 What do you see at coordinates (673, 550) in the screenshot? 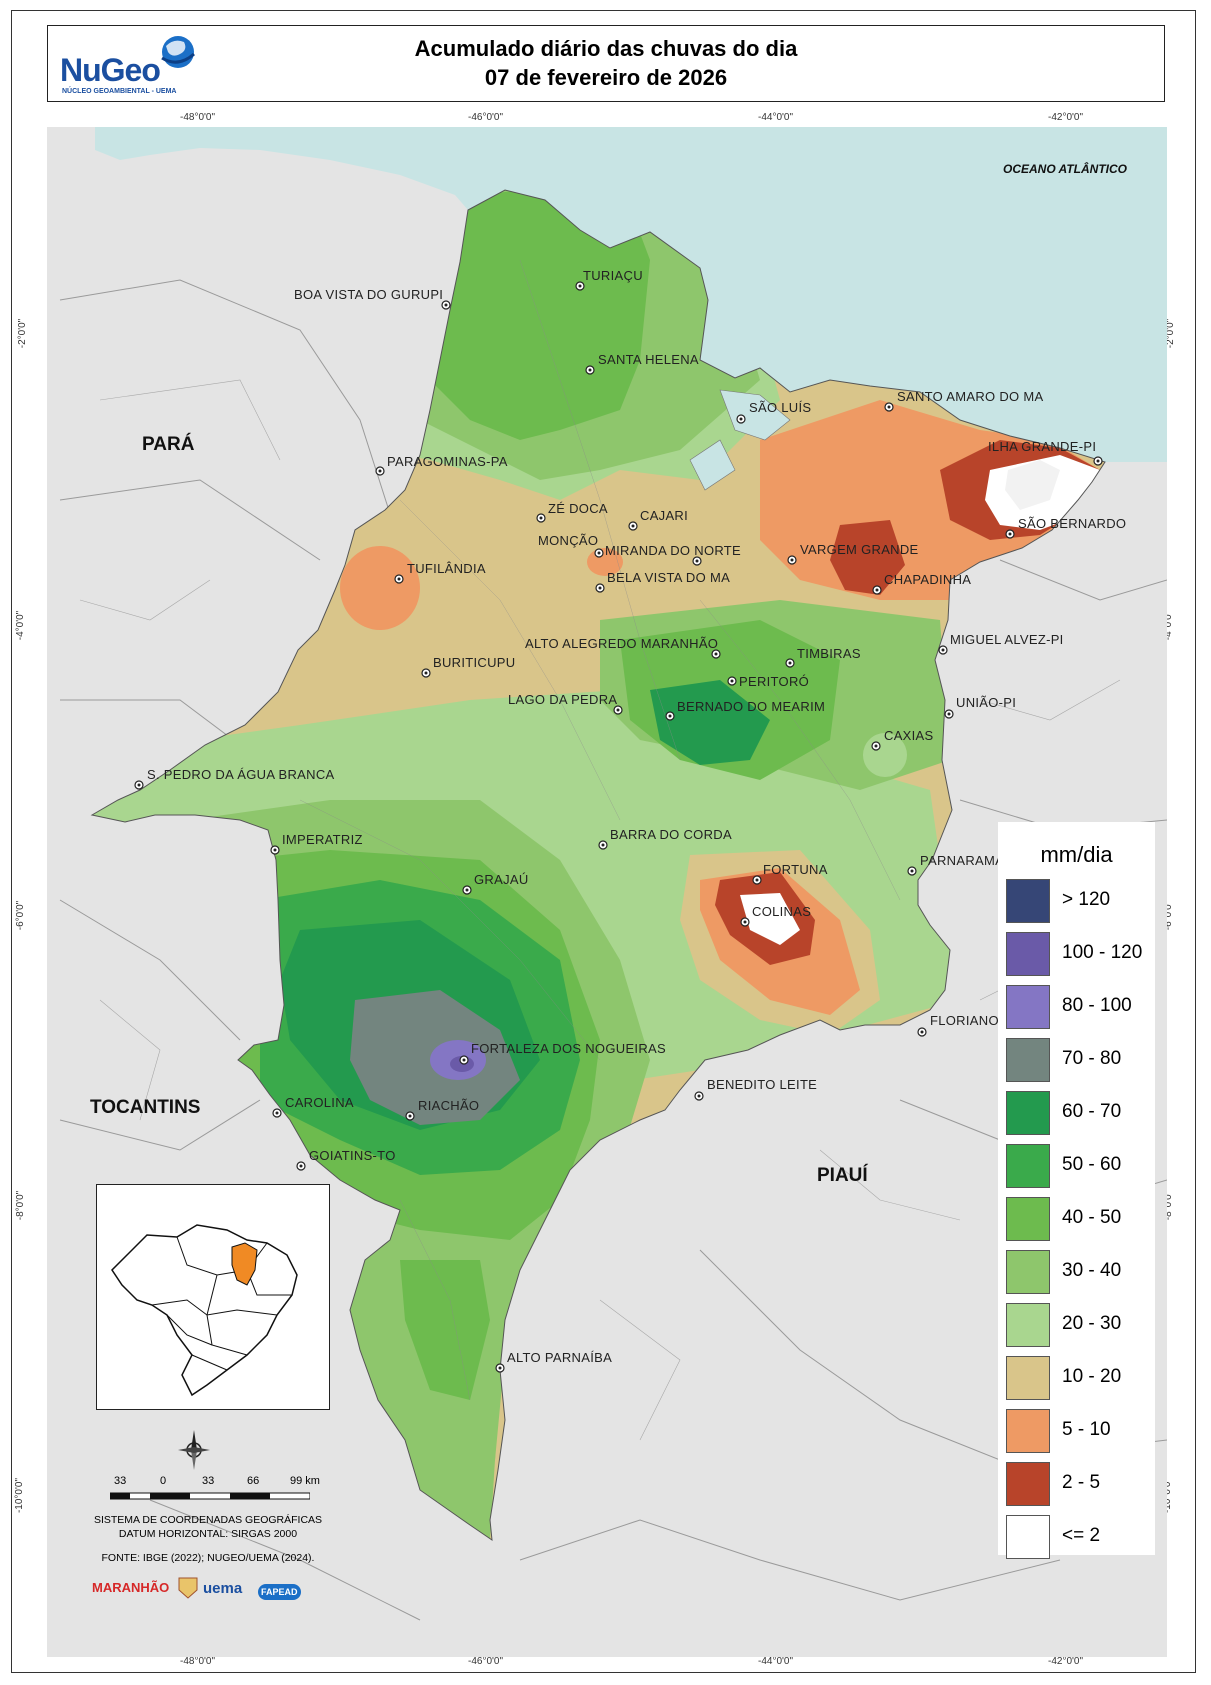
I see `city-label: MIRANDA DO NORTE` at bounding box center [673, 550].